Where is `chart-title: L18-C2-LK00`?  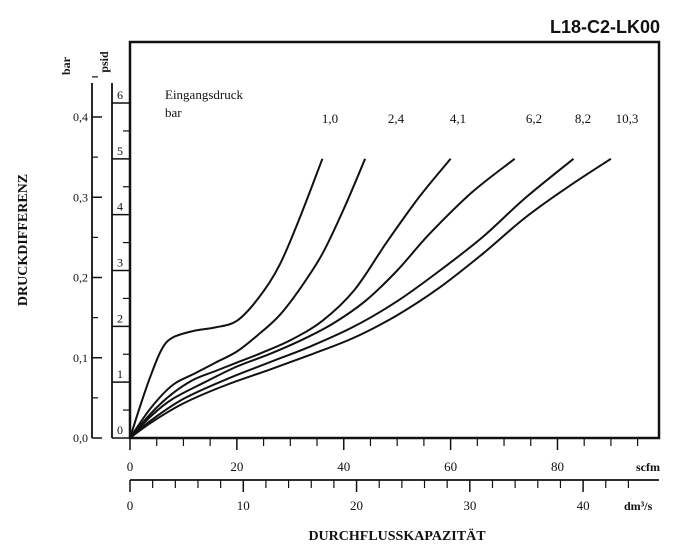 chart-title: L18-C2-LK00 is located at coordinates (605, 27).